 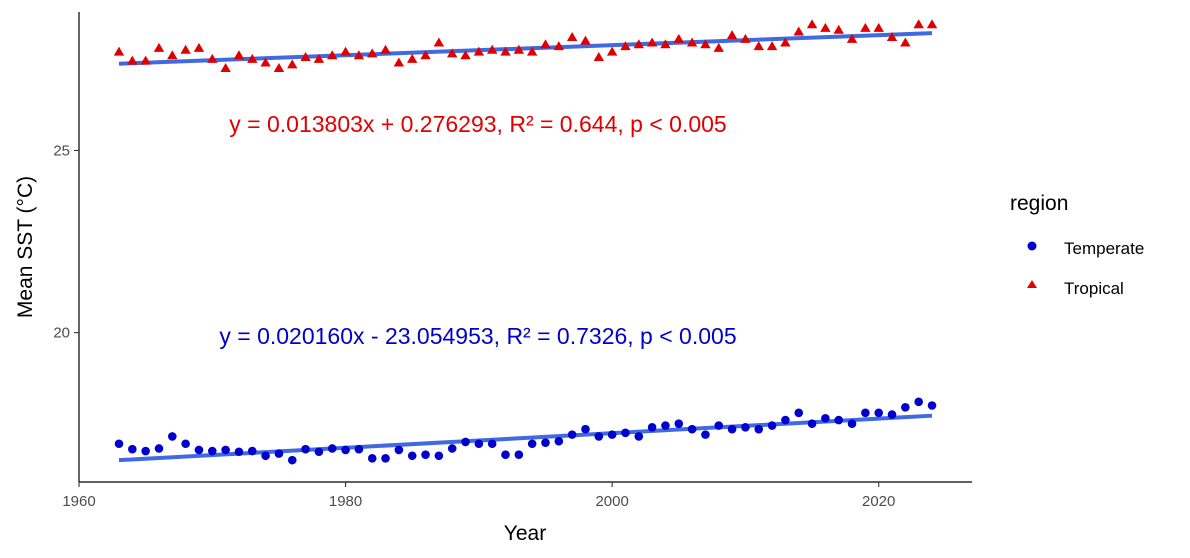 What do you see at coordinates (61, 150) in the screenshot?
I see `y-tick-label: 25` at bounding box center [61, 150].